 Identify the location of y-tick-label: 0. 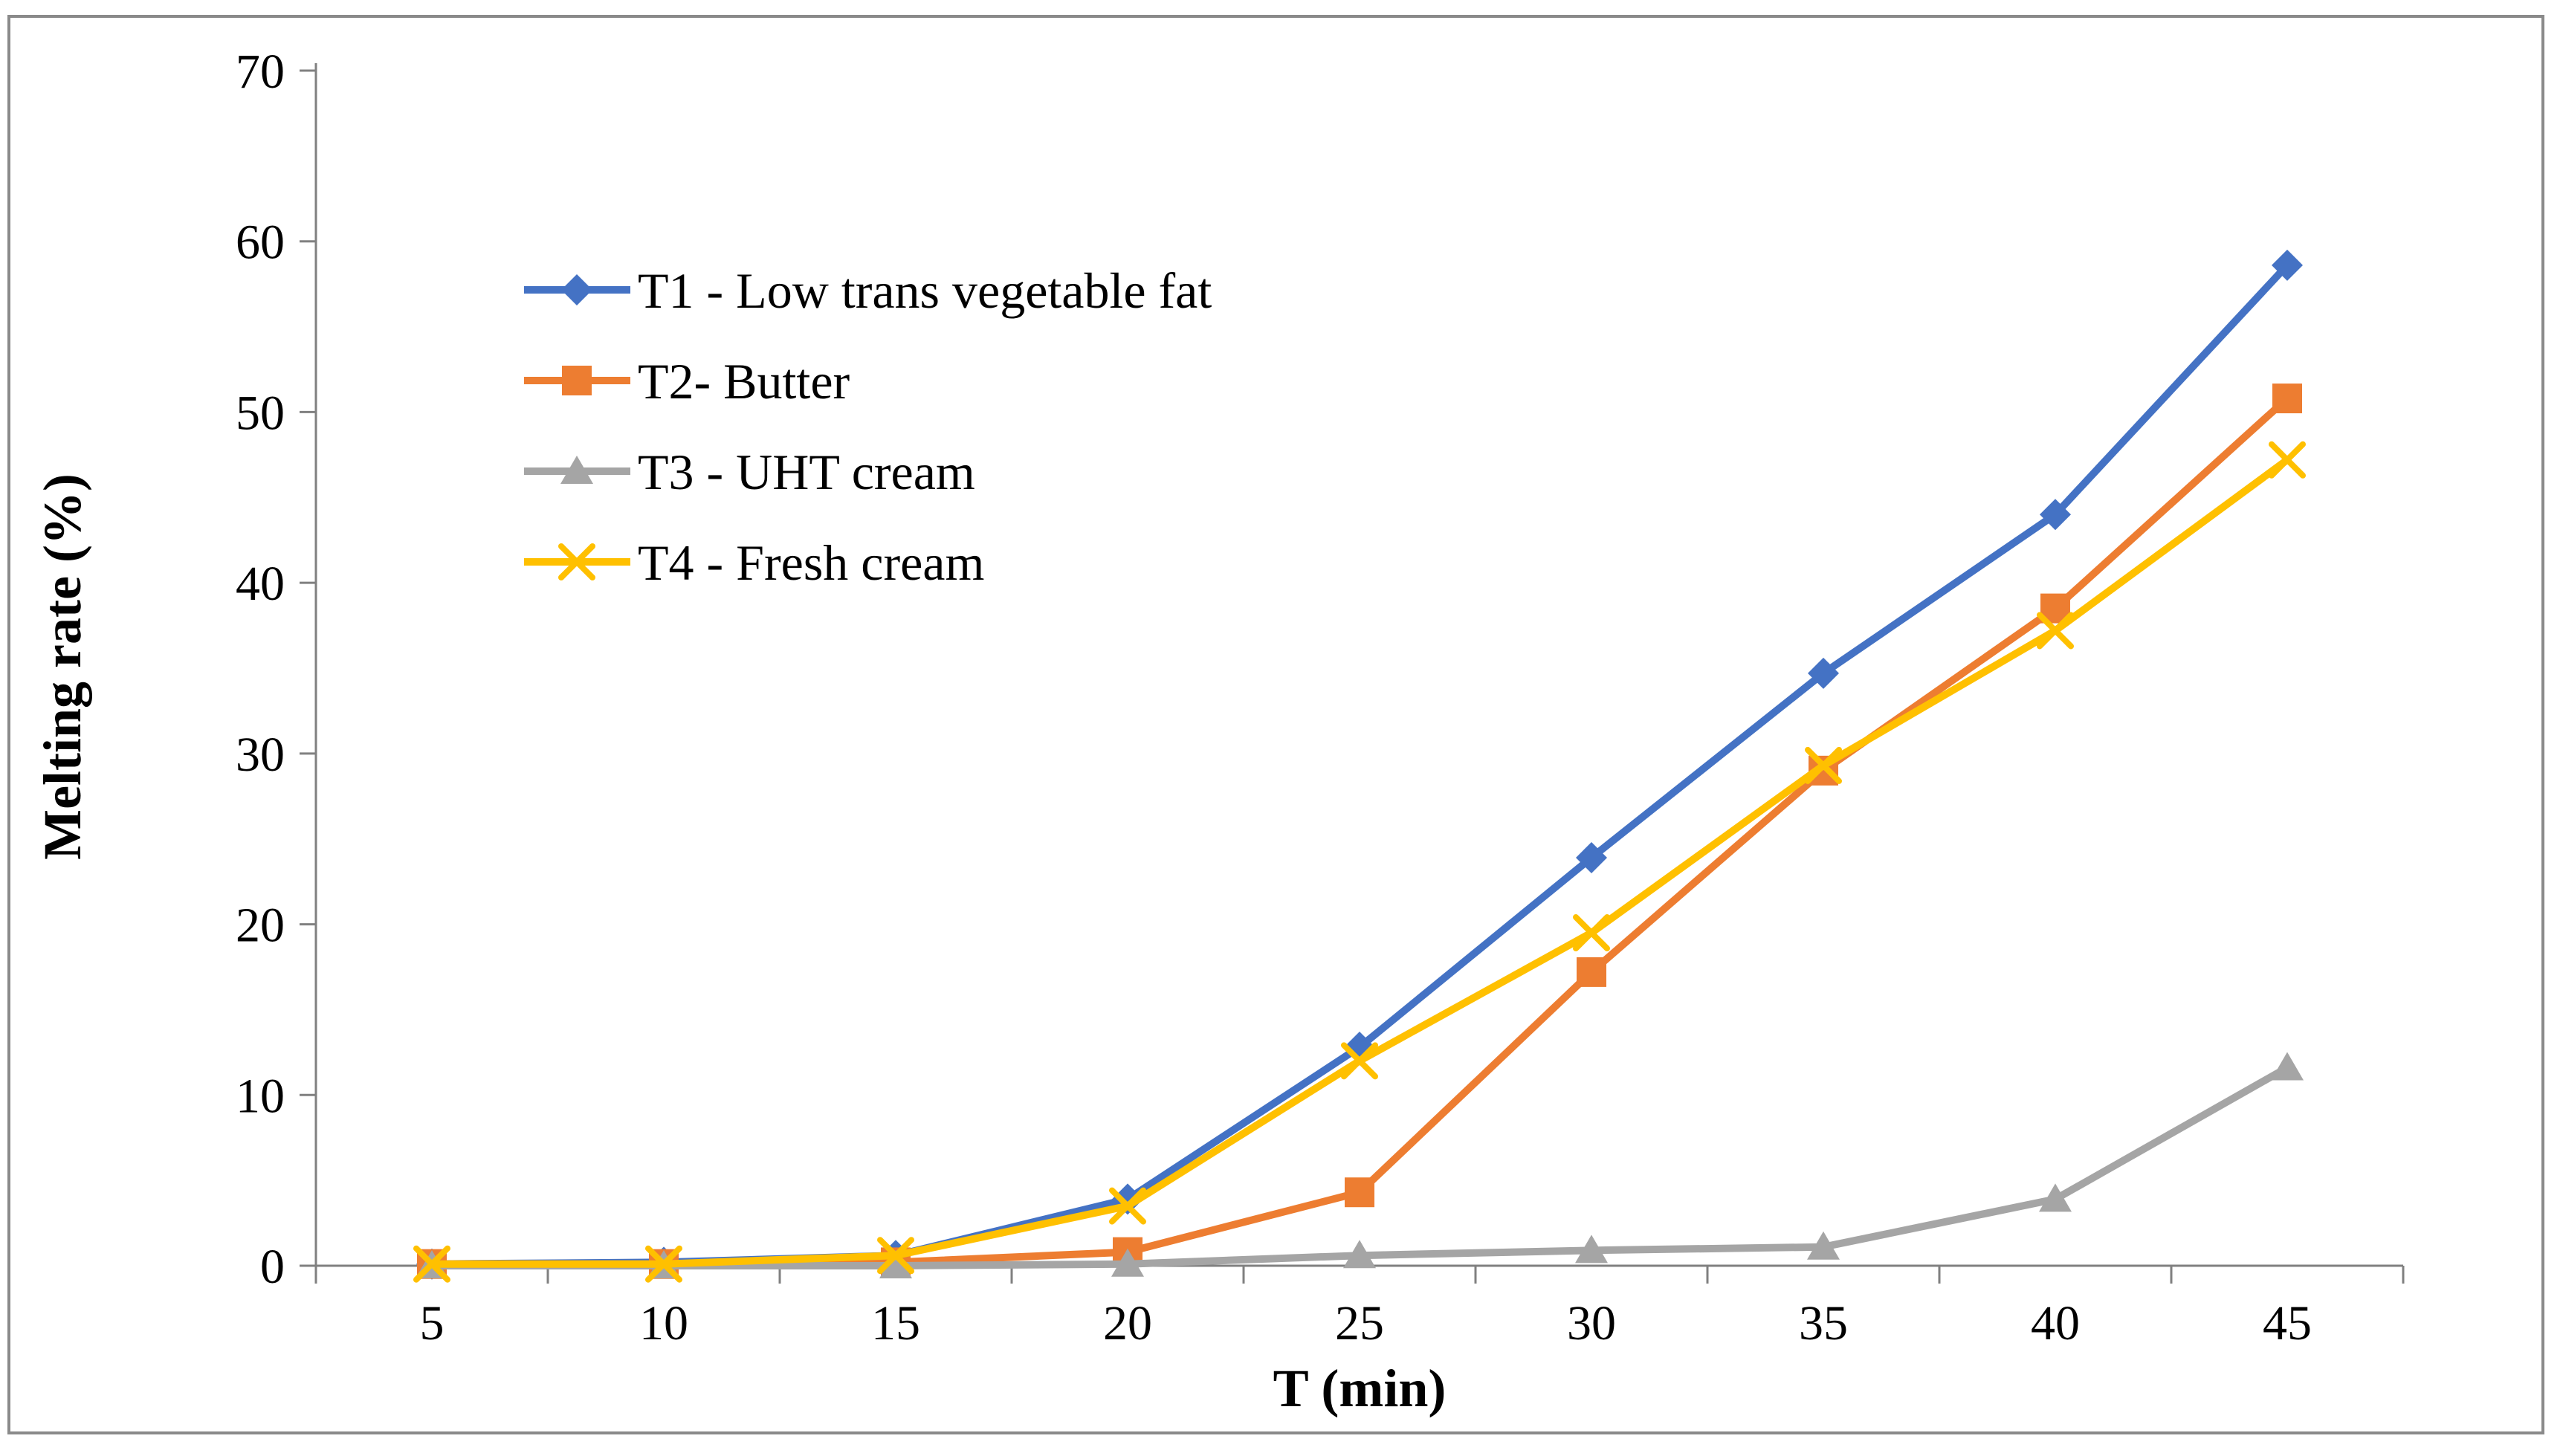
(272, 1267).